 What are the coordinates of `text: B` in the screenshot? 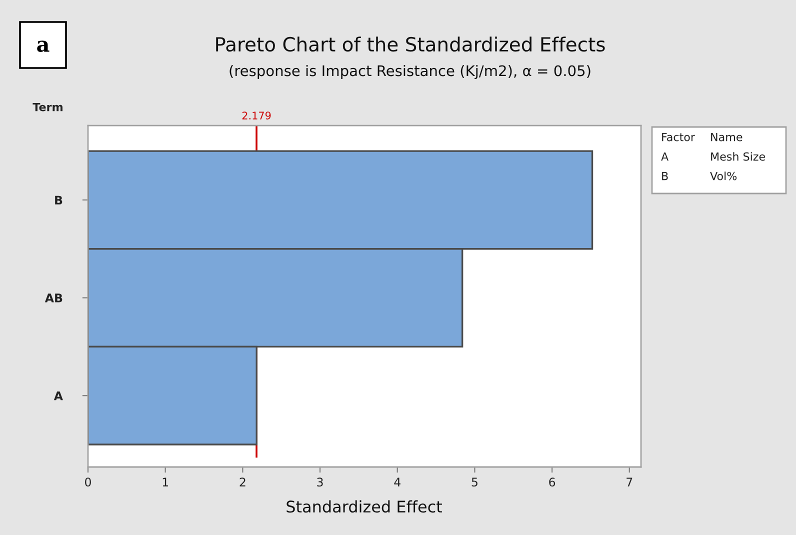 It's located at (665, 176).